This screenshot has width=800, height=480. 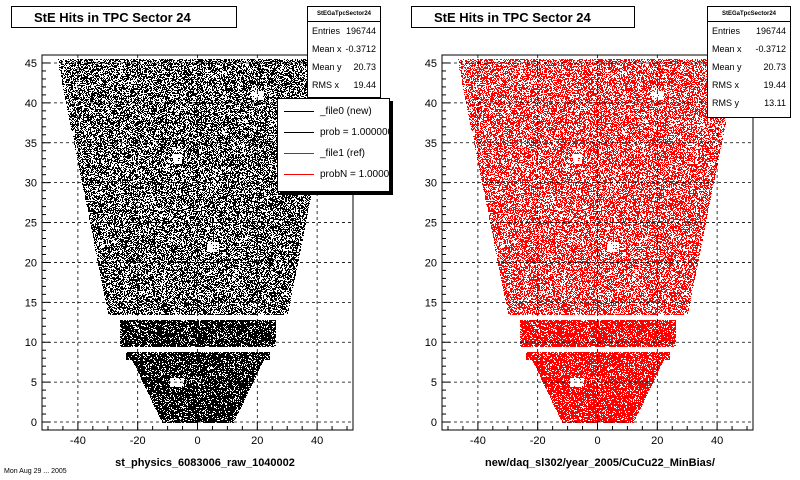 What do you see at coordinates (344, 14) in the screenshot?
I see `left-stats-name: StEGaTpcSector24` at bounding box center [344, 14].